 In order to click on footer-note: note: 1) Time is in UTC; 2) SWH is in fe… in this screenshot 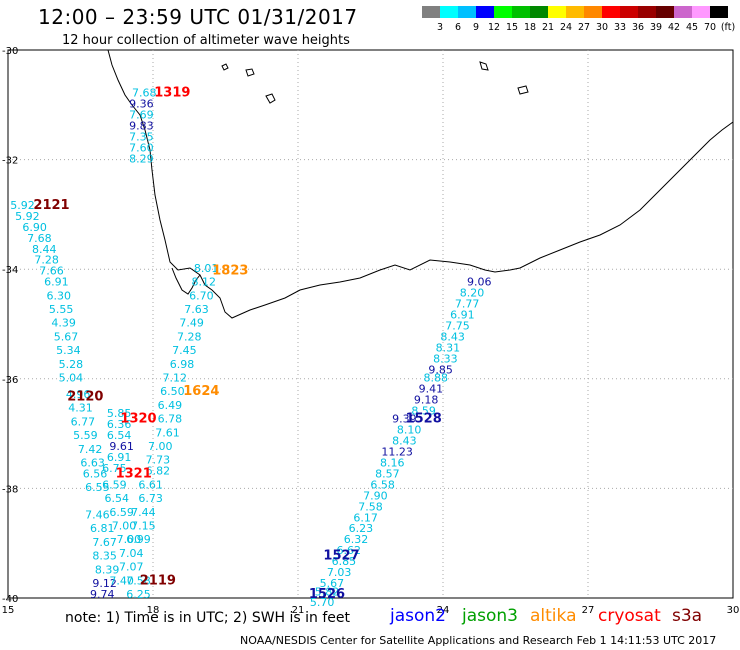, I will do `click(208, 618)`.